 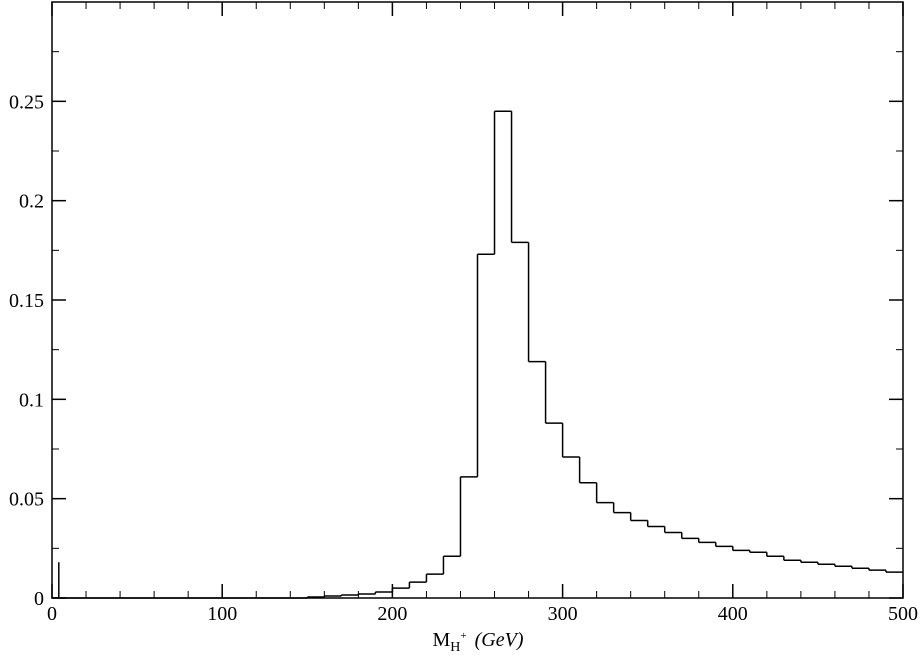 What do you see at coordinates (39, 599) in the screenshot?
I see `y-tick-label: 0` at bounding box center [39, 599].